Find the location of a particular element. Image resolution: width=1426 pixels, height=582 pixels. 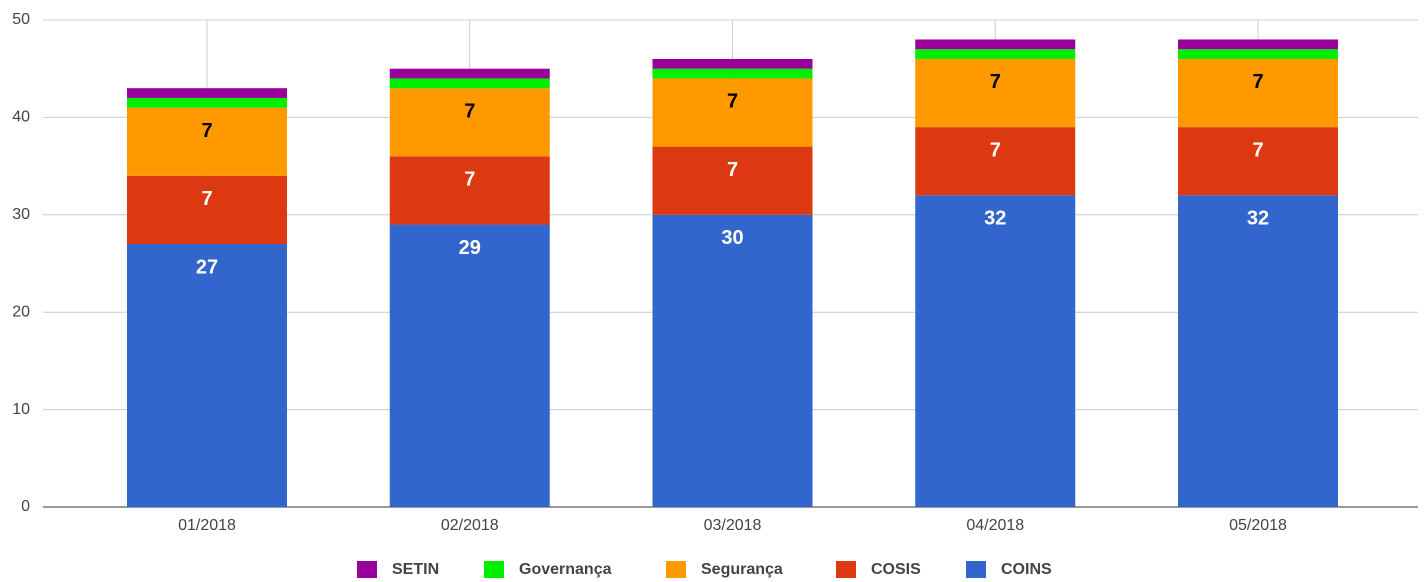

y-tick-label: 50 is located at coordinates (21, 19).